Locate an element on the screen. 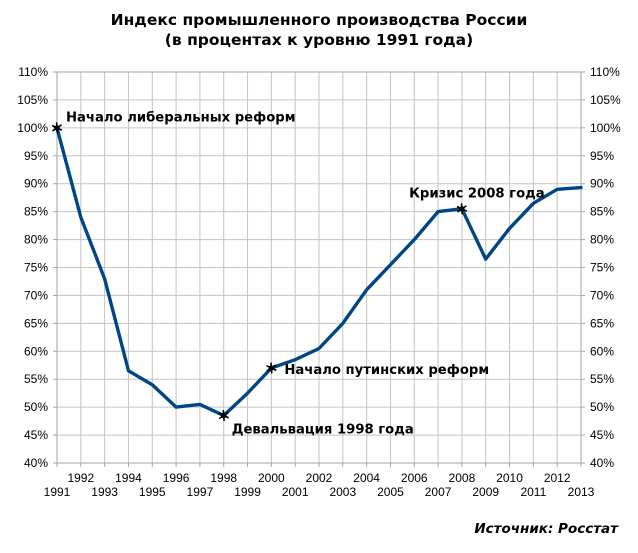 This screenshot has height=553, width=638. x-tick-label: 2007 is located at coordinates (438, 492).